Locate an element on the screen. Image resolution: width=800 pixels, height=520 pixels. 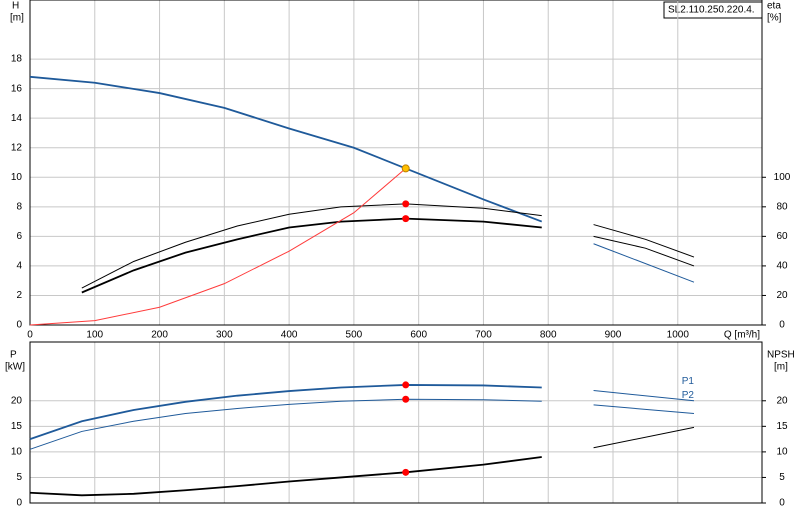
y-label: H is located at coordinates (15, 6).